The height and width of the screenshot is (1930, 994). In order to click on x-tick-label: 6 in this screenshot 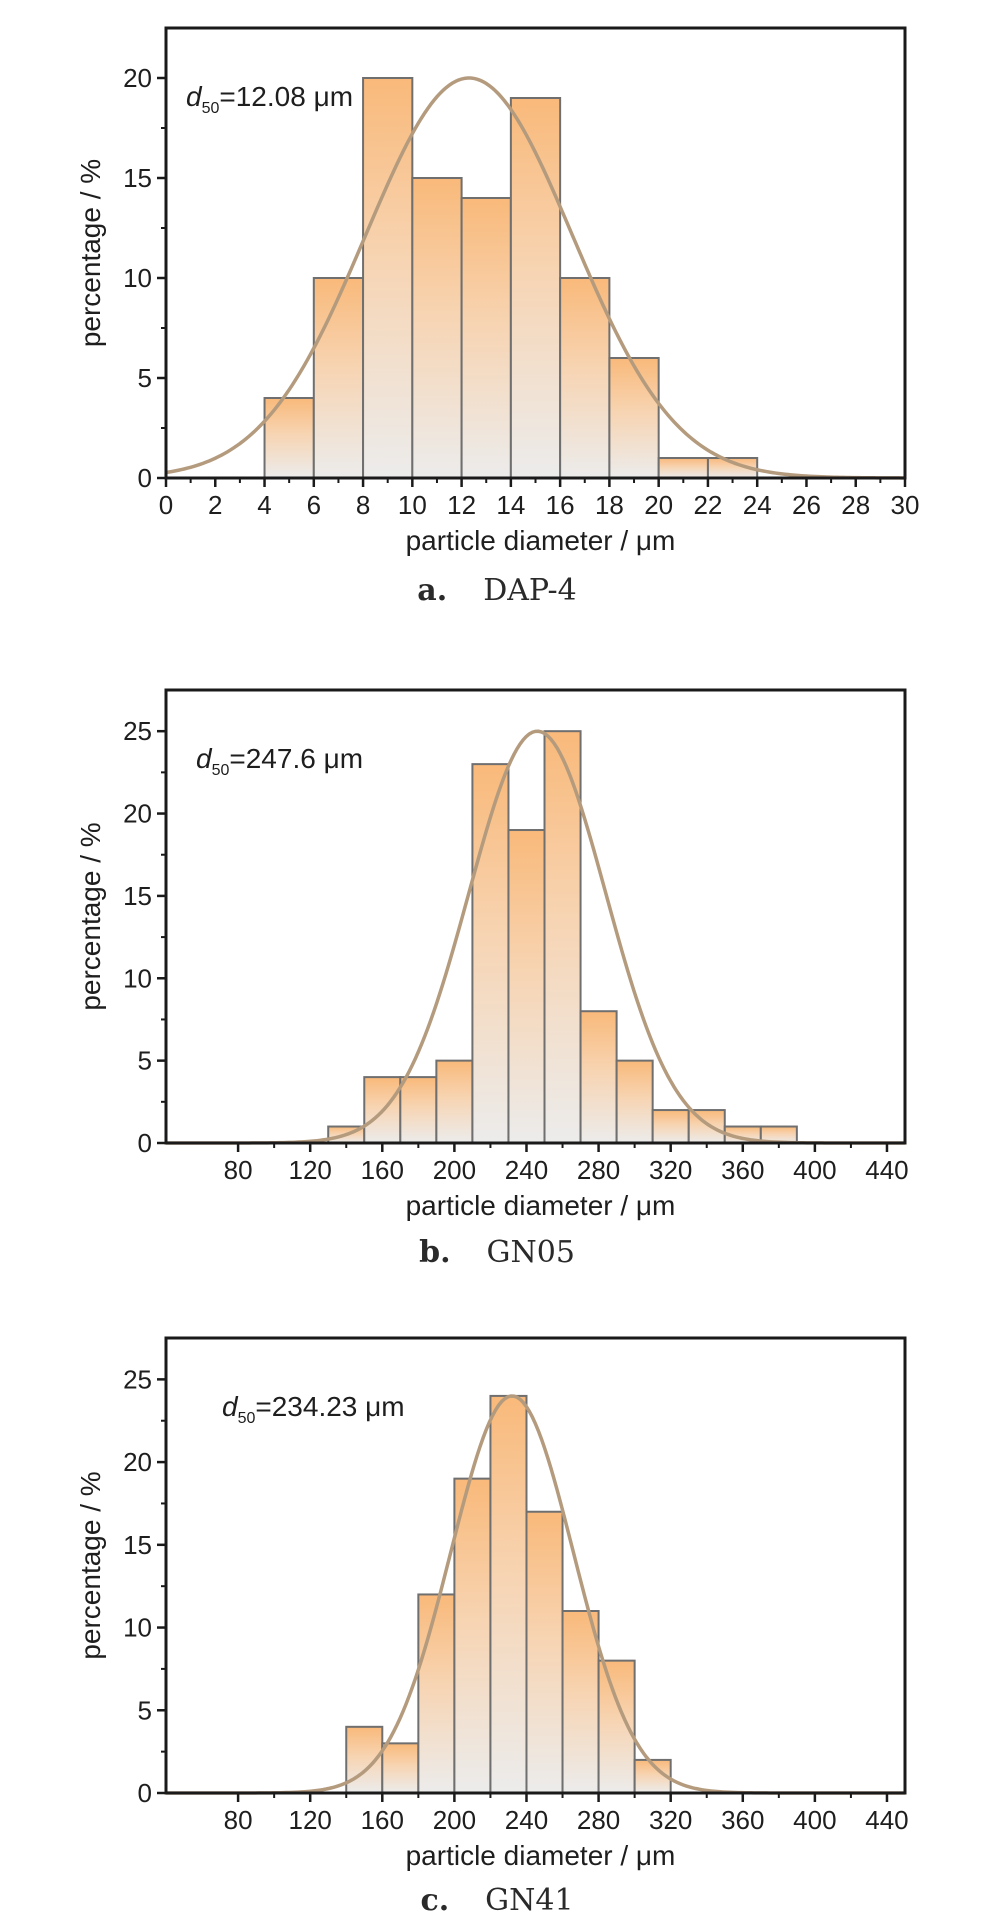, I will do `click(314, 505)`.